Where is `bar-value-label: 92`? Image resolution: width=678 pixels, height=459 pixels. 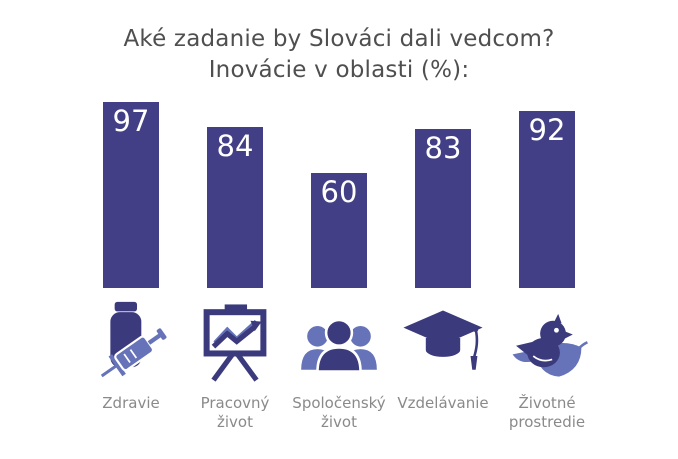 bar-value-label: 92 is located at coordinates (547, 130).